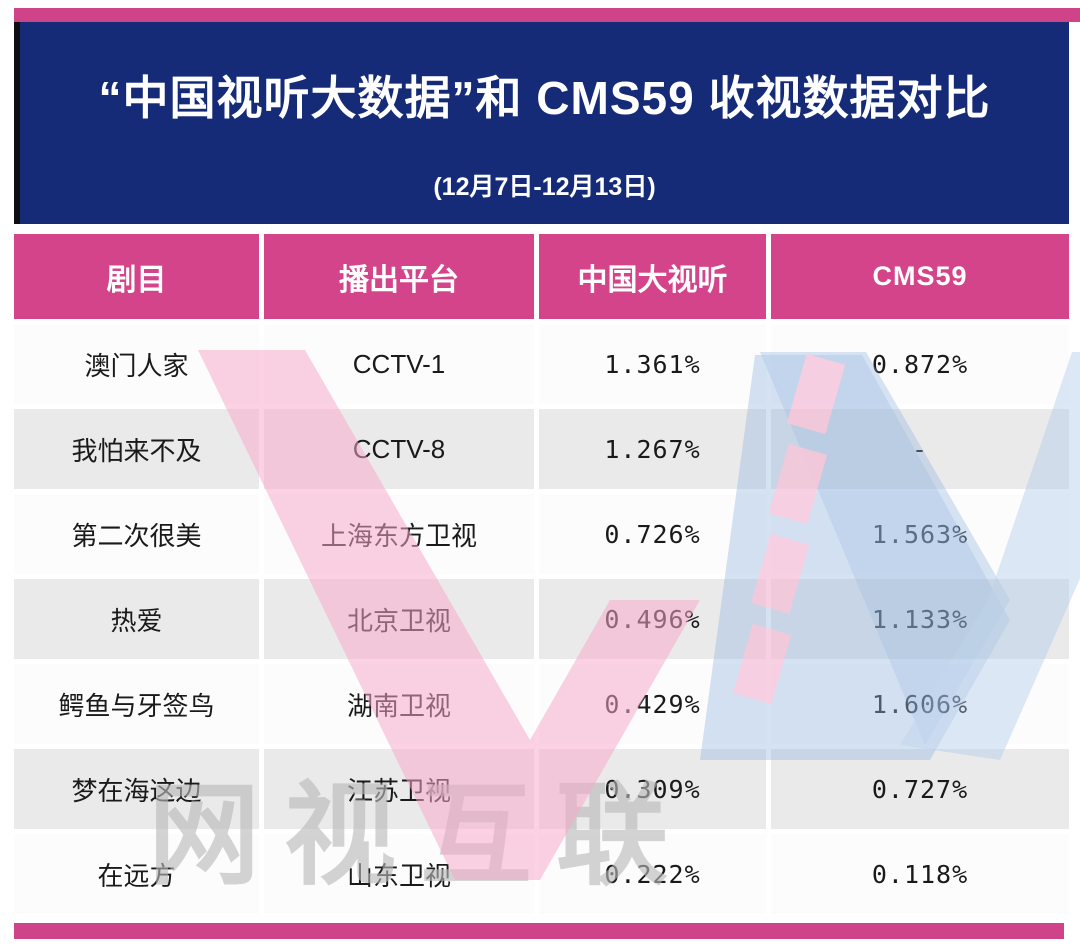 This screenshot has height=947, width=1080. Describe the element at coordinates (920, 791) in the screenshot. I see `cell-cms59: 0.727%` at that location.